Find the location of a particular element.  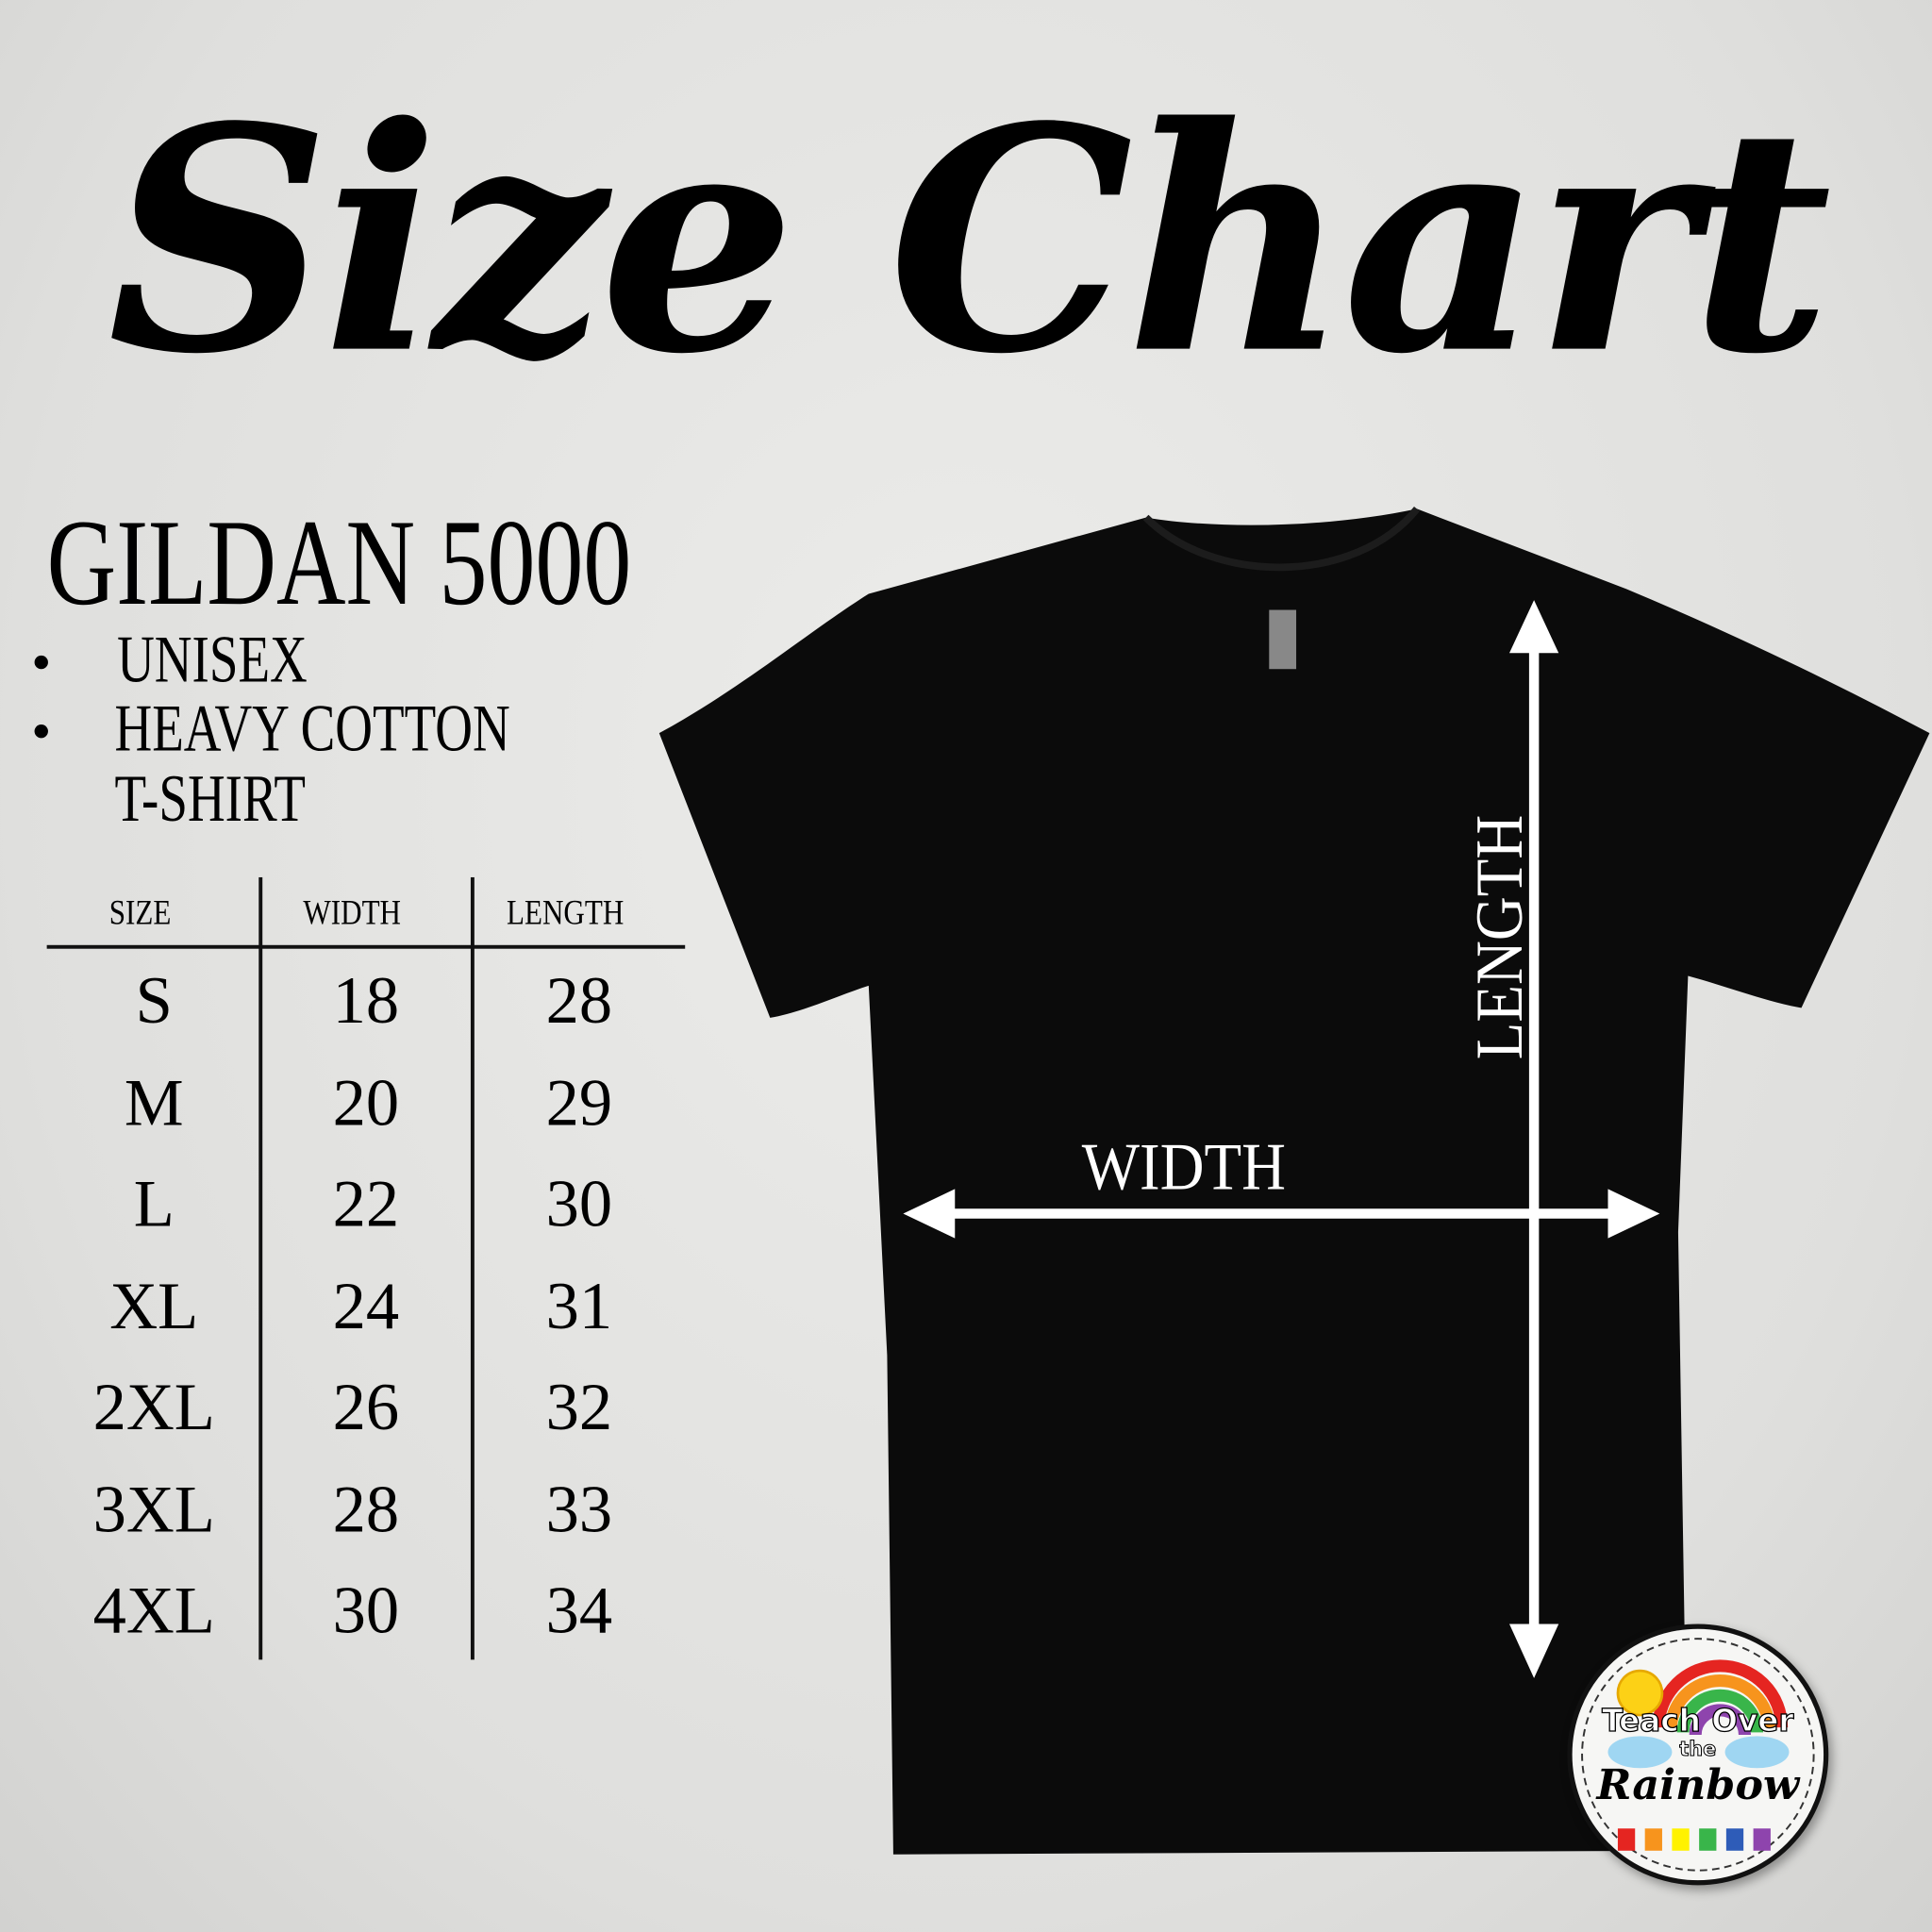

width-arrow is located at coordinates (1282, 1214).